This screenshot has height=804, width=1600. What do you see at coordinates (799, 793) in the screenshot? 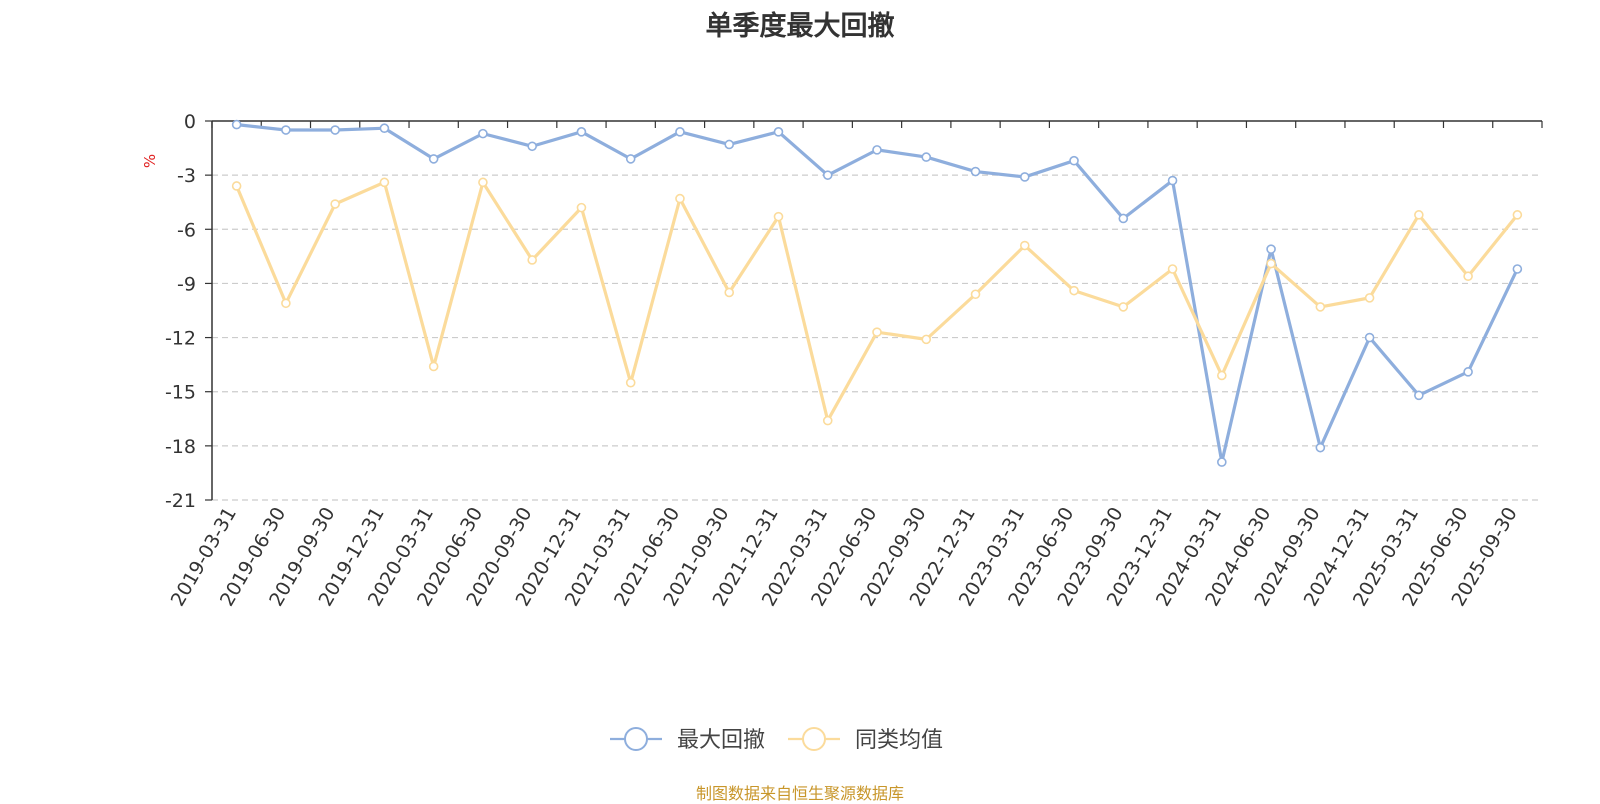
I see `source-note: 制图数据来自恒生聚源数据库` at bounding box center [799, 793].